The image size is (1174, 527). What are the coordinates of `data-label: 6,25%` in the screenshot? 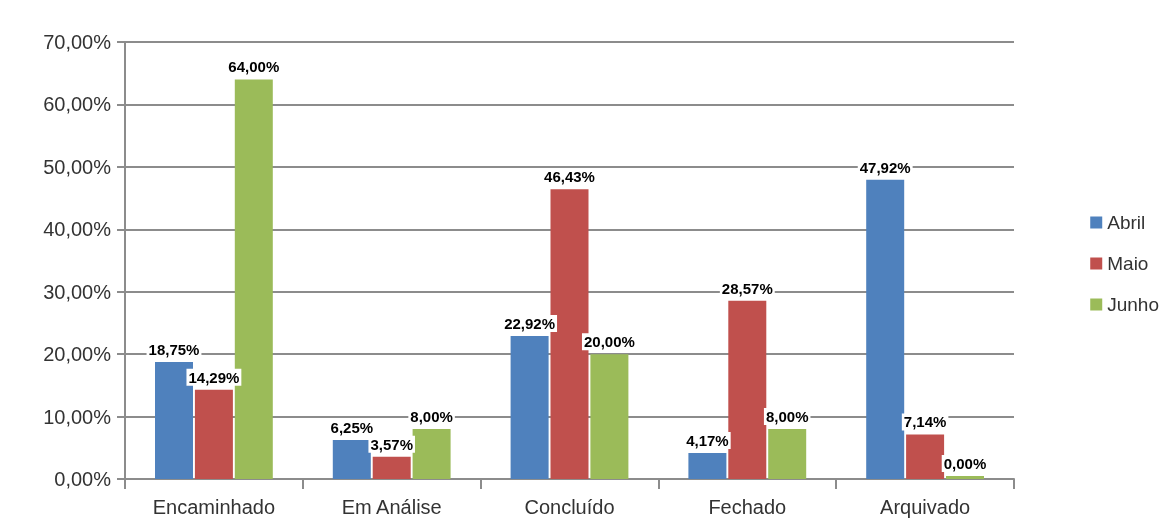 It's located at (352, 427).